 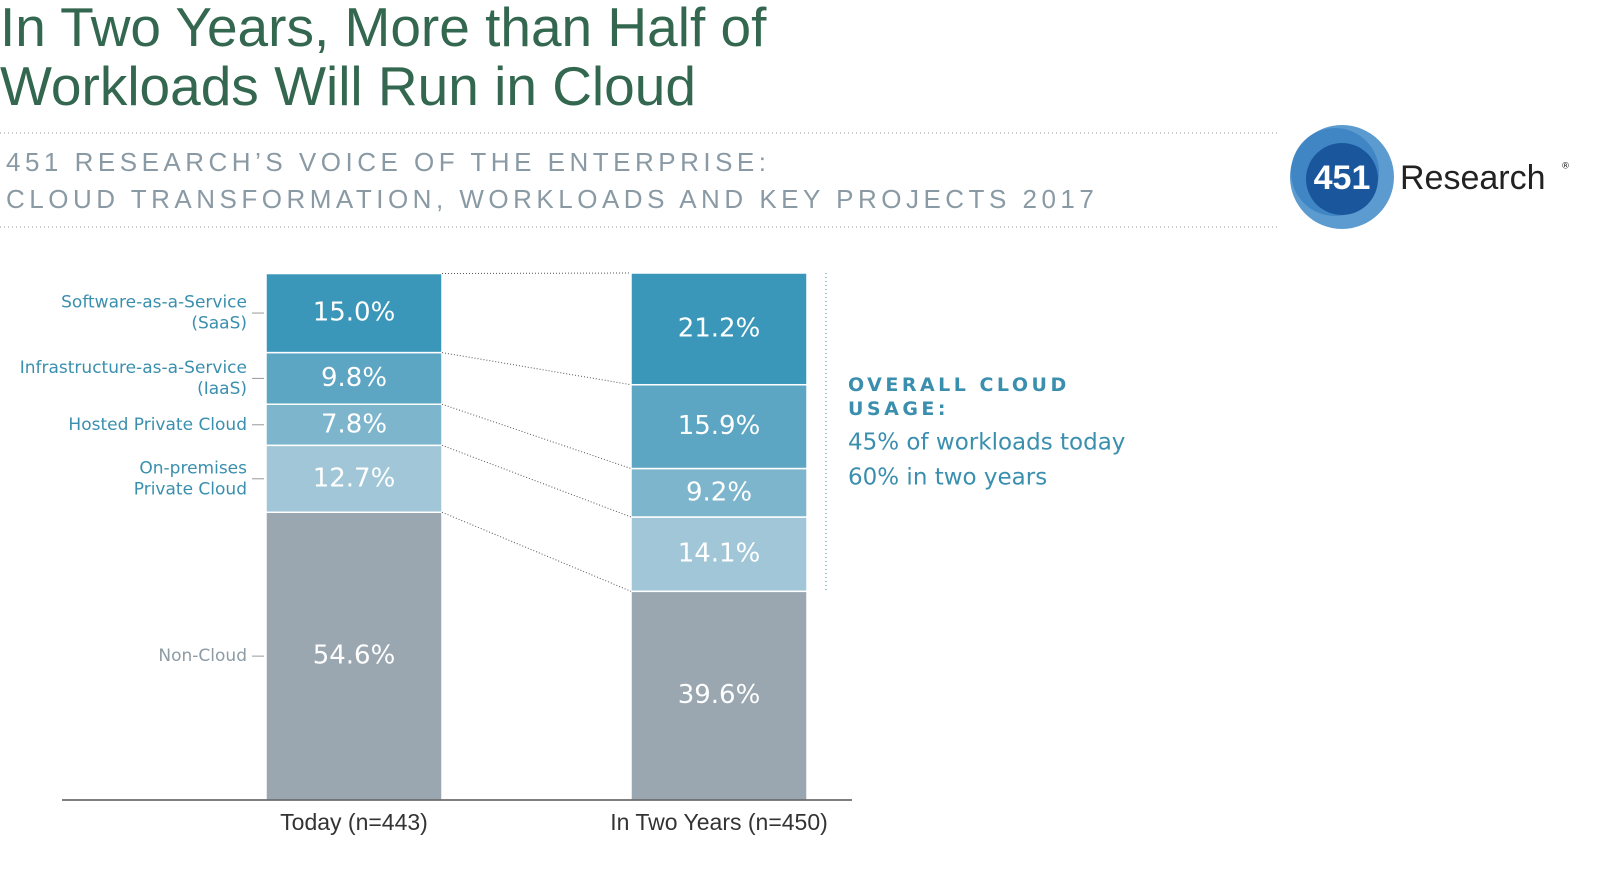 I want to click on logo-number: 451, so click(x=1342, y=178).